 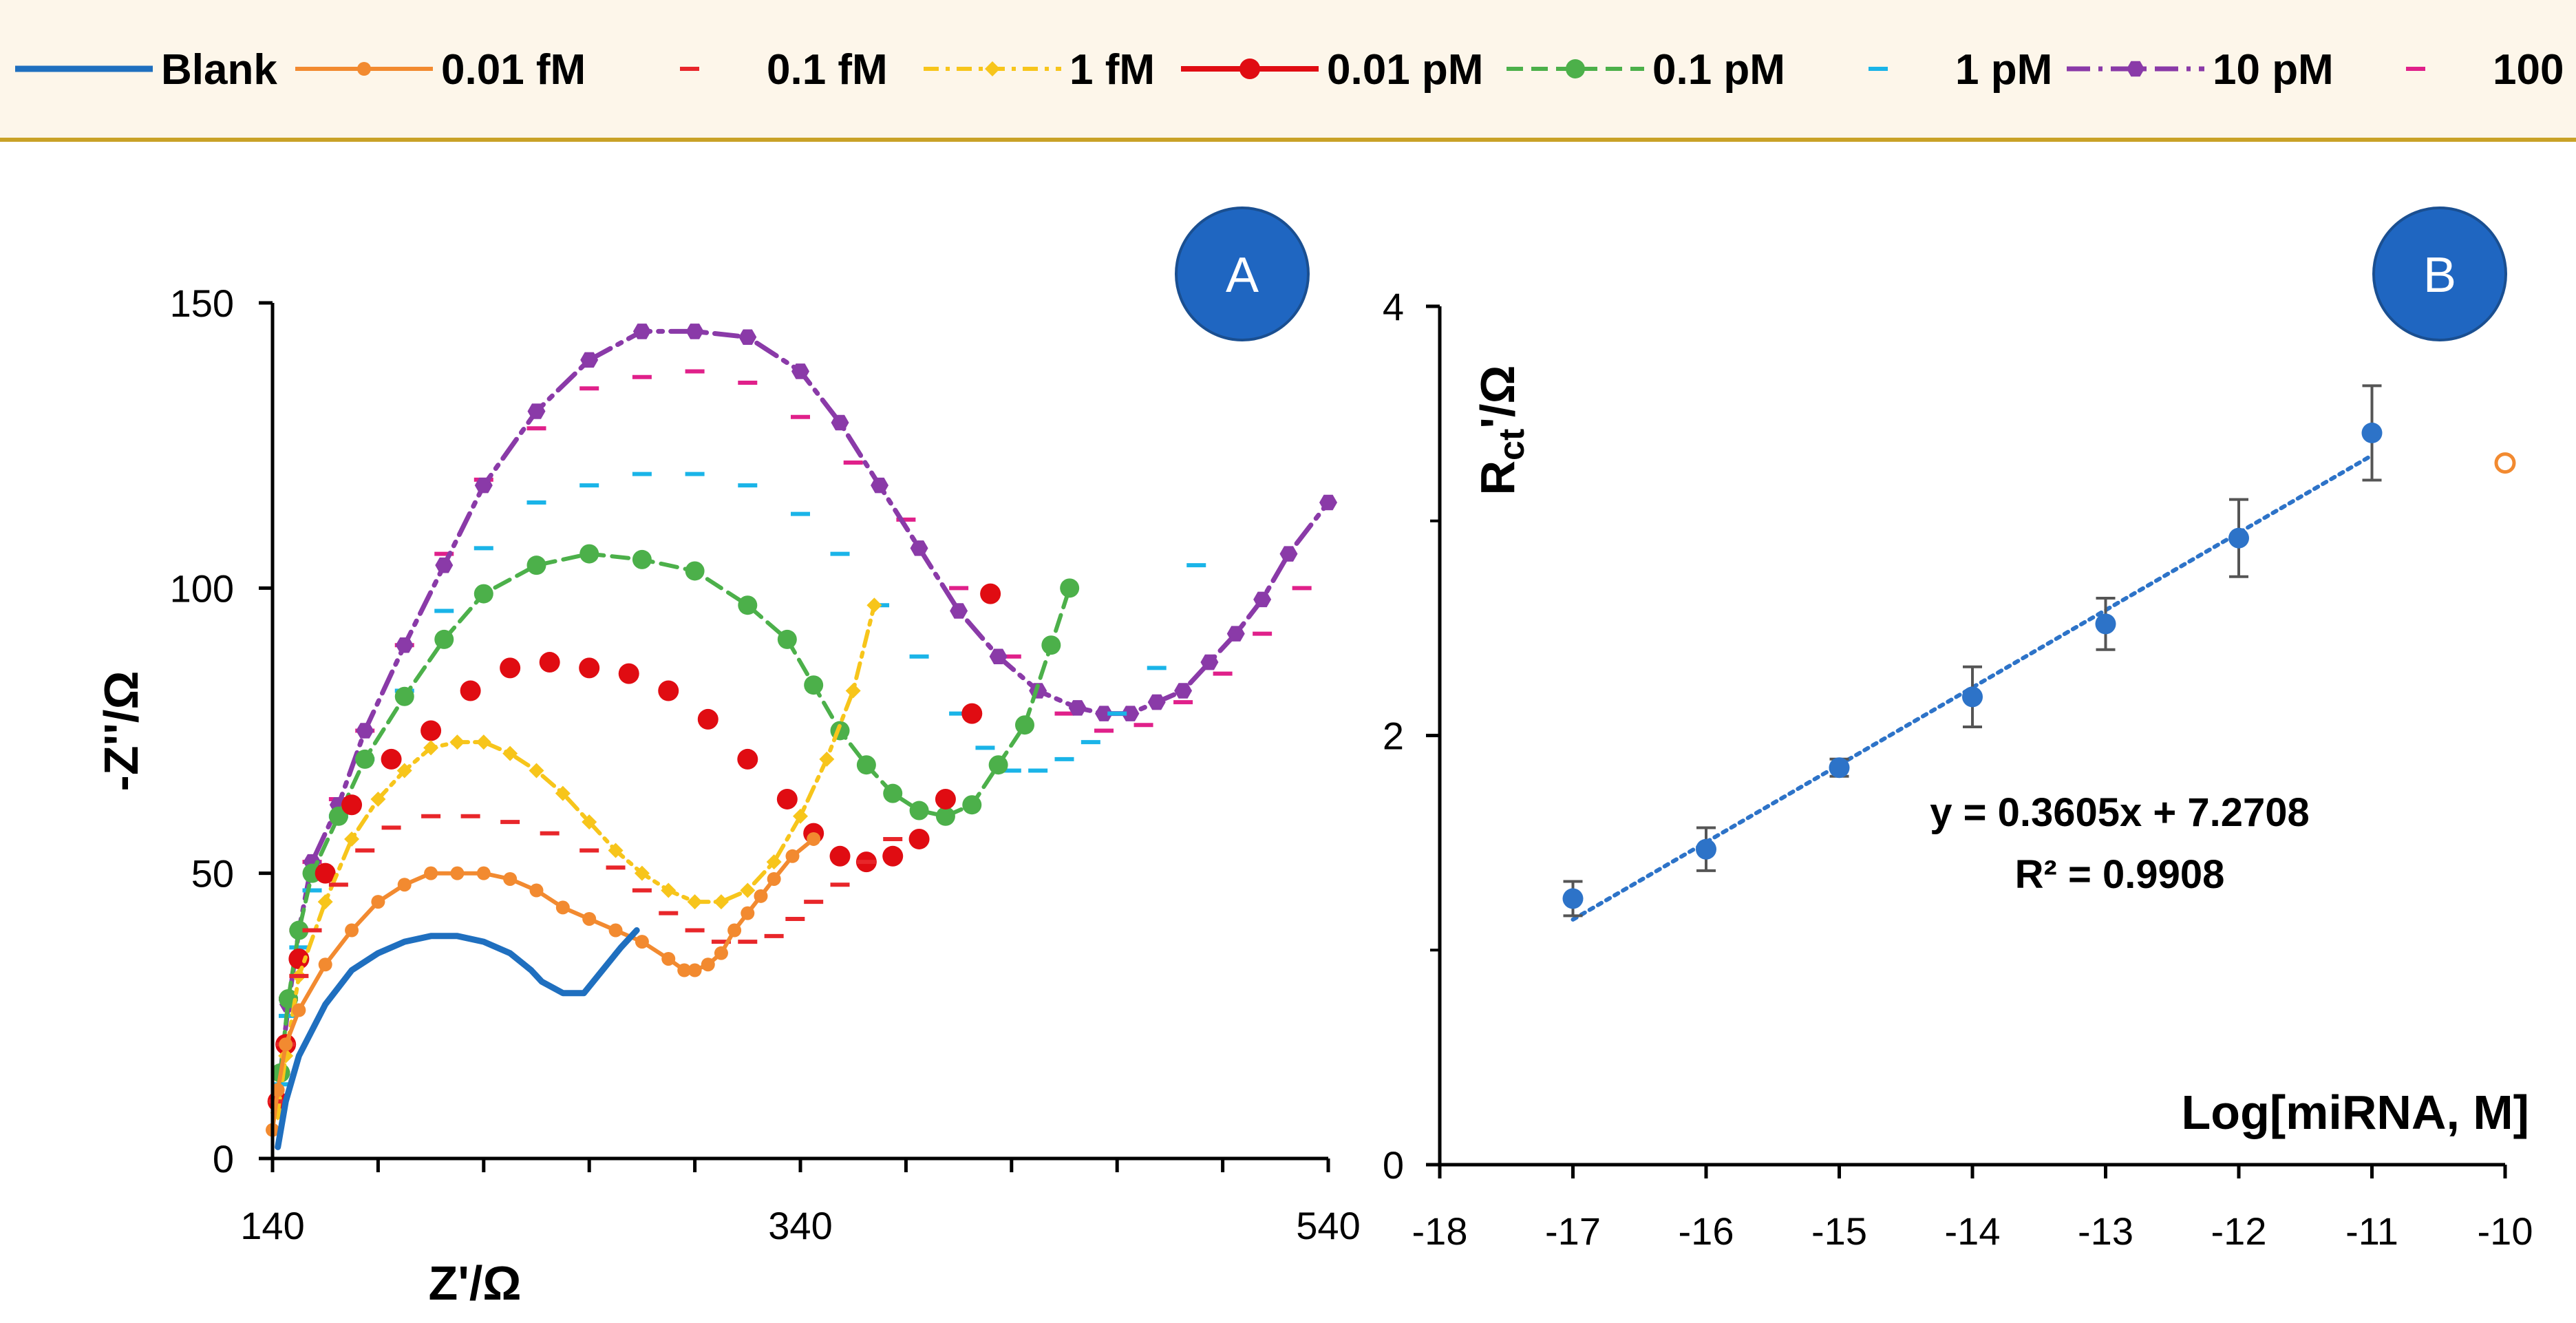 I want to click on series-line, so click(x=576, y=859).